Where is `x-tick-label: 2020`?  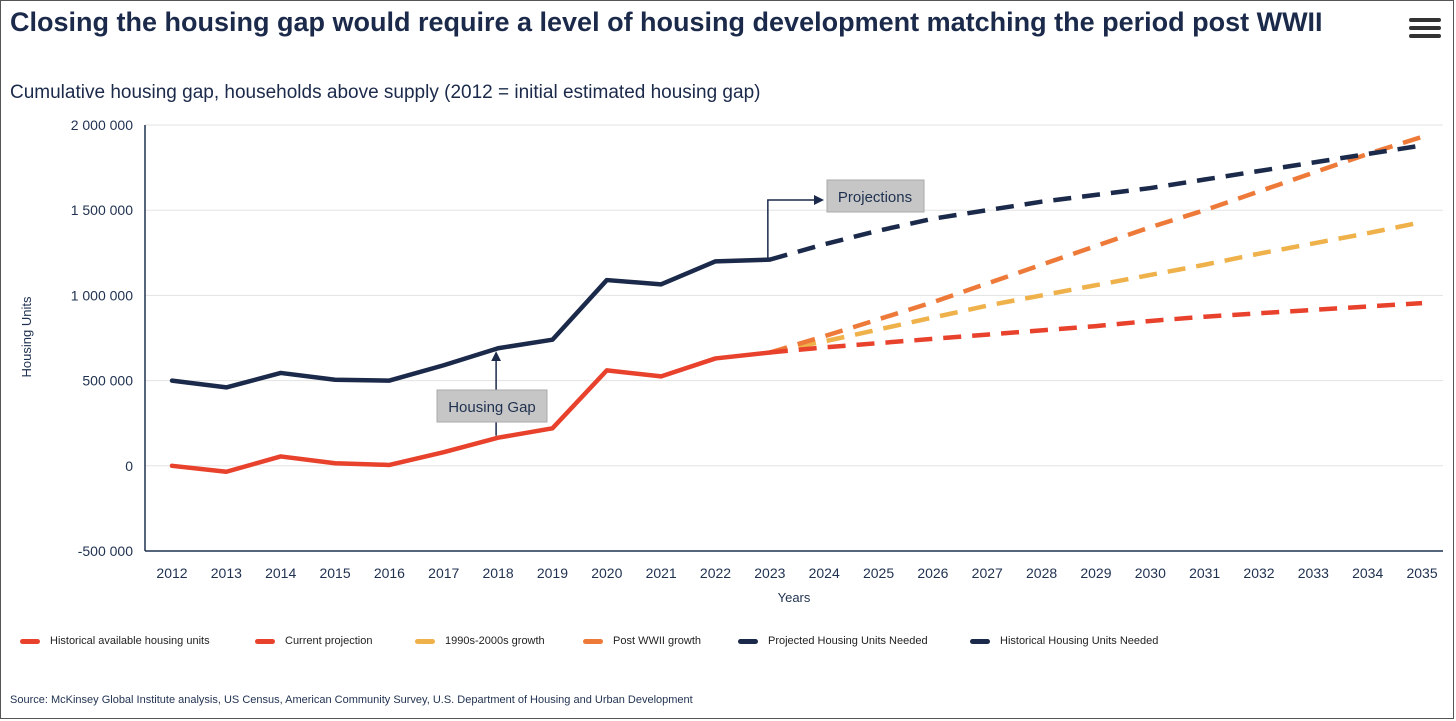 x-tick-label: 2020 is located at coordinates (606, 573).